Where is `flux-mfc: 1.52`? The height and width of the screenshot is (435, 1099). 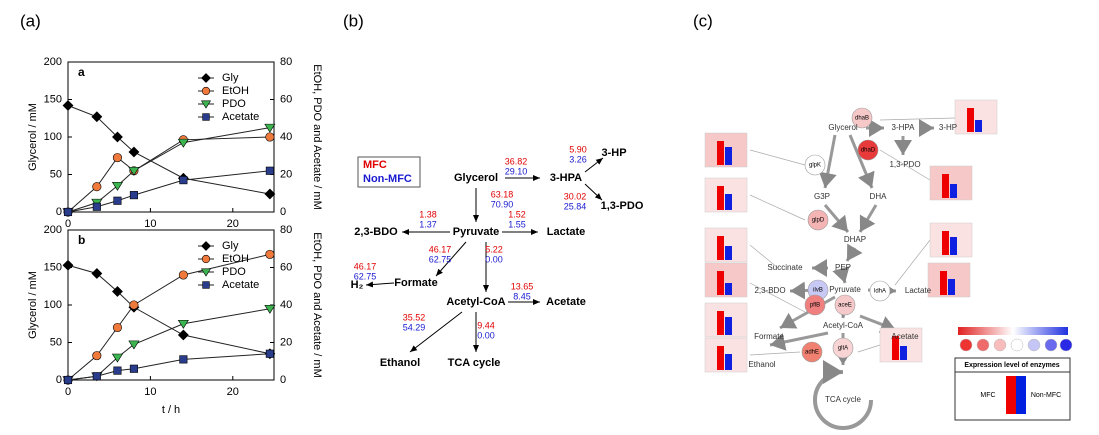 flux-mfc: 1.52 is located at coordinates (517, 214).